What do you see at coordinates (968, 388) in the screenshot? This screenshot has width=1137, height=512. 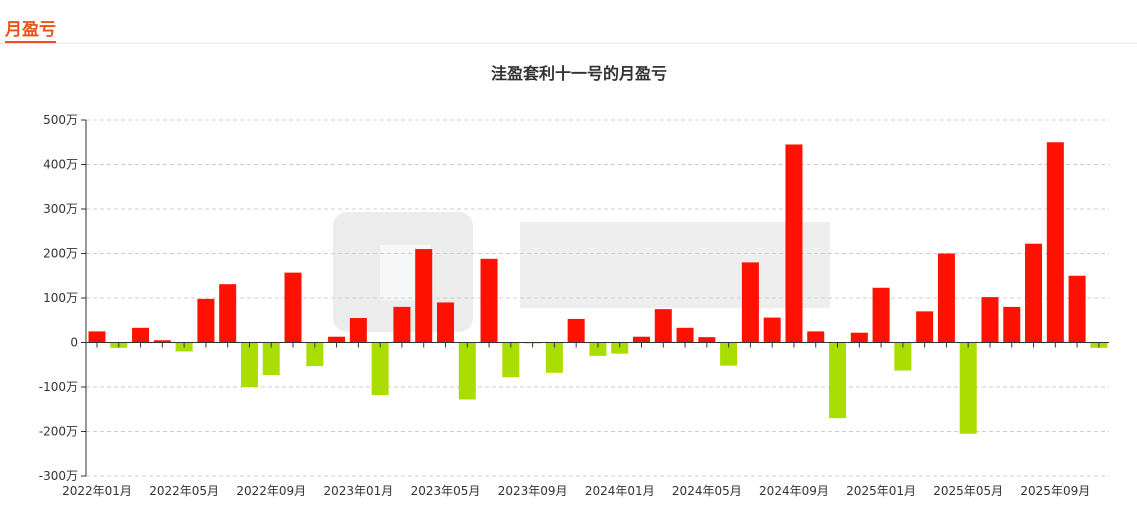 I see `bar-2025年05月` at bounding box center [968, 388].